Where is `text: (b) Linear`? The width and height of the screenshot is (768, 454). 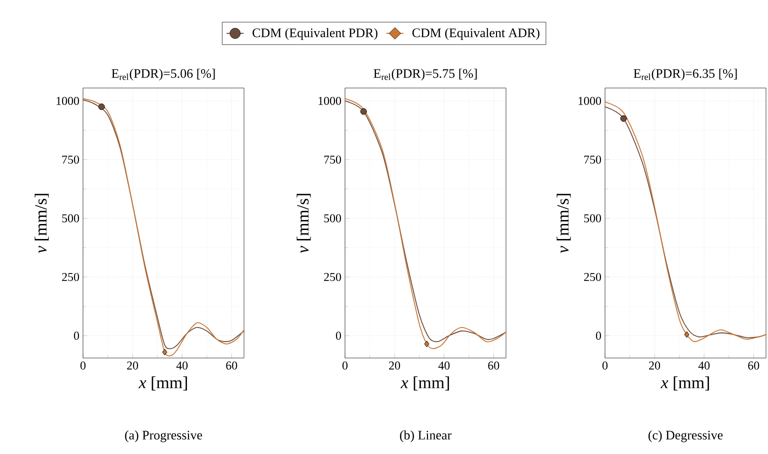
text: (b) Linear is located at coordinates (426, 436).